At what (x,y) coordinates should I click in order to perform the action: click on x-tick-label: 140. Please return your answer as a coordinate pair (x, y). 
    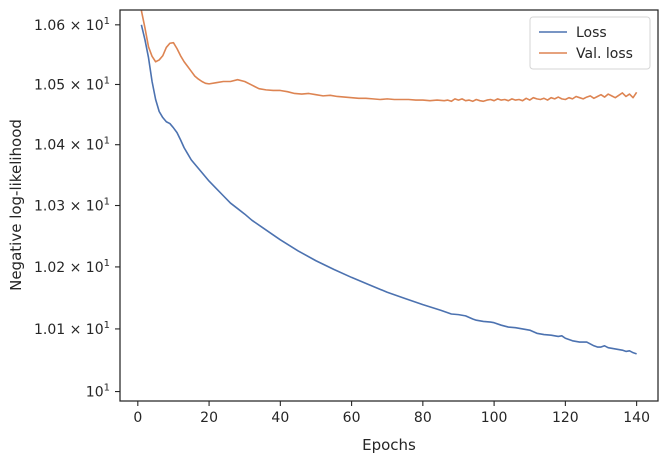
    Looking at the image, I should click on (636, 418).